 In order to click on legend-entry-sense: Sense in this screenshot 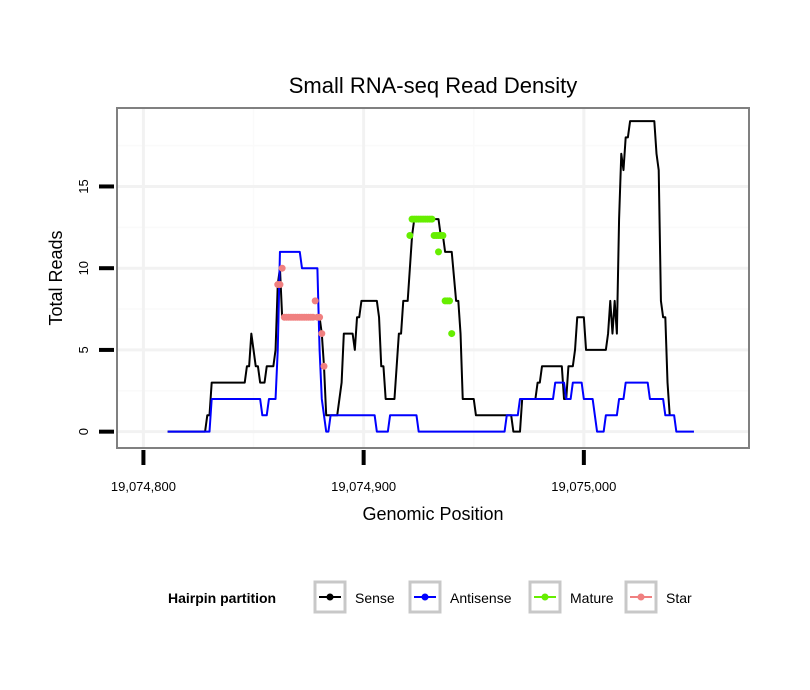, I will do `click(354, 597)`.